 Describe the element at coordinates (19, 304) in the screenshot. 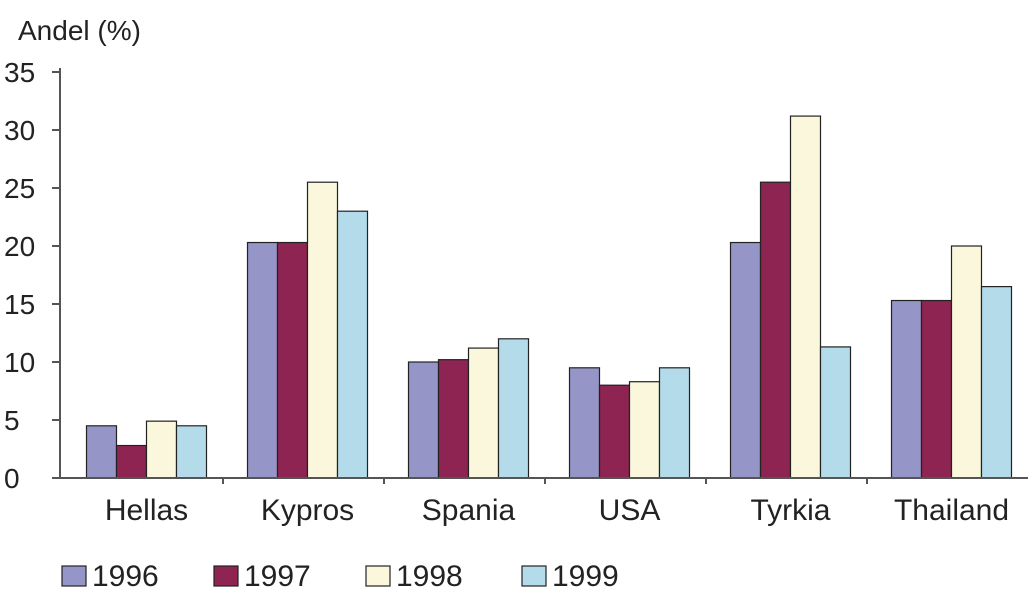

I see `y-tick-label: 15` at that location.